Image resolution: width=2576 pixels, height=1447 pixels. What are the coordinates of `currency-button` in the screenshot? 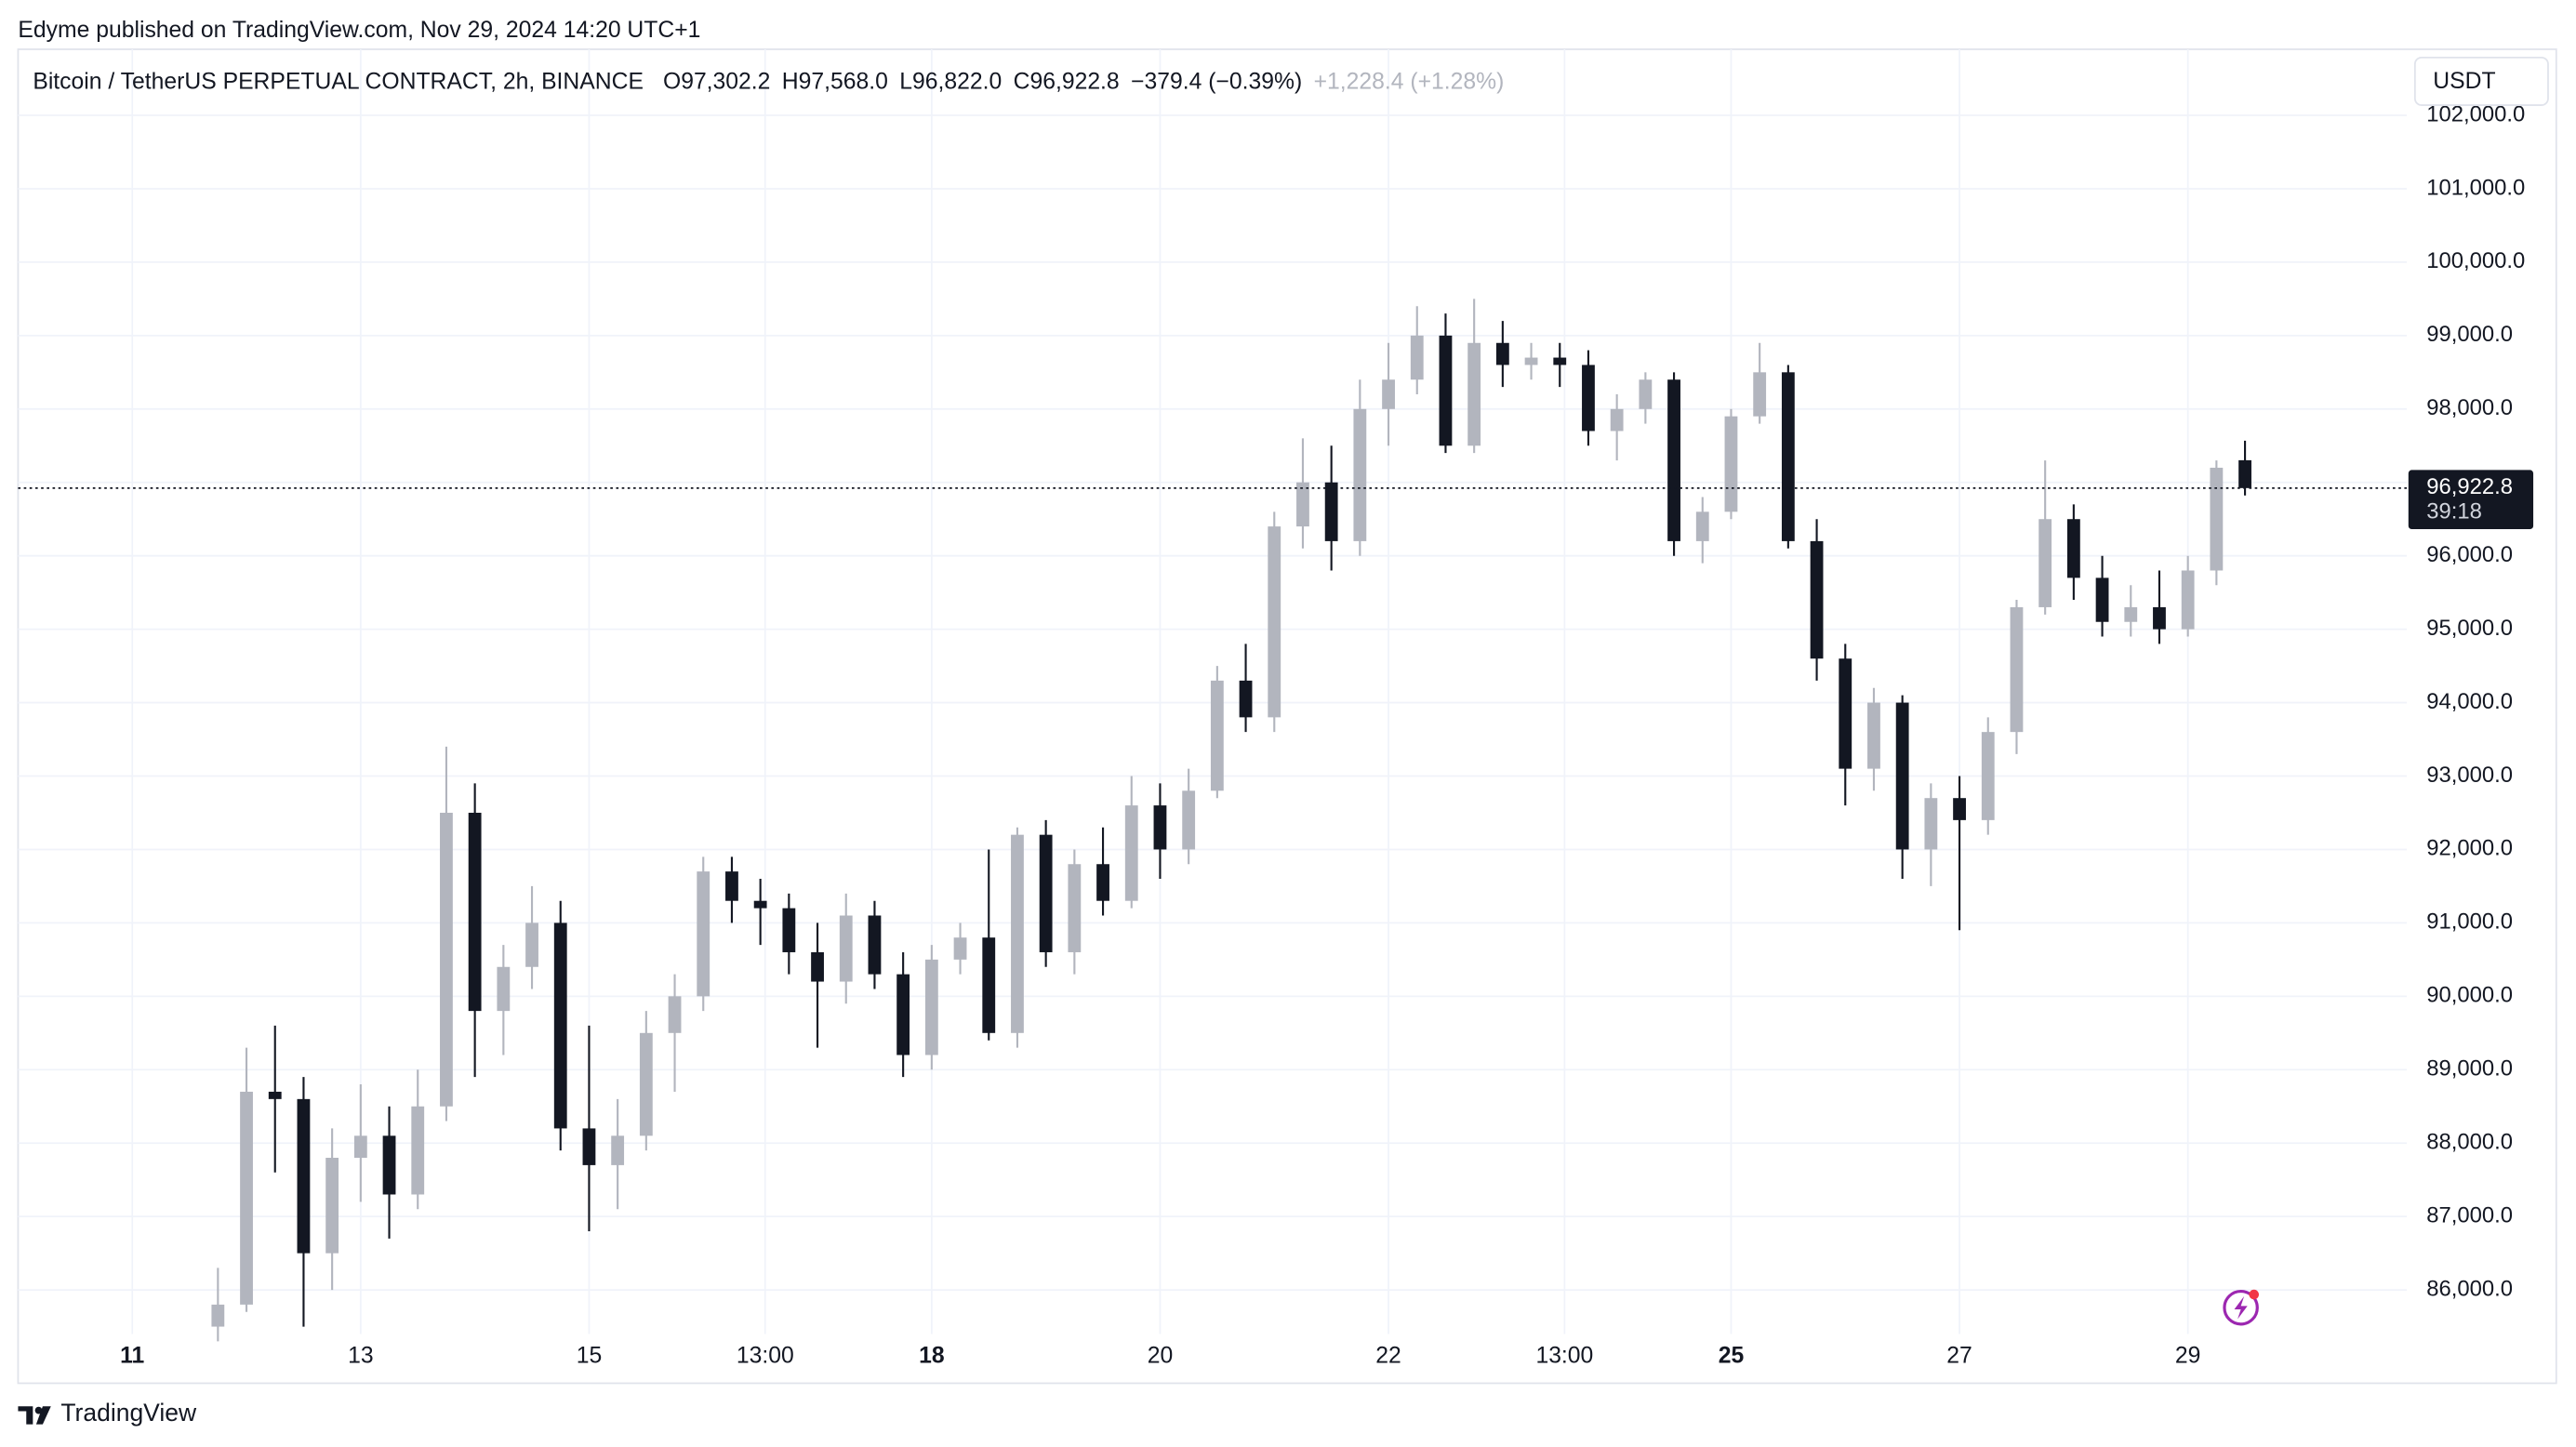 It's located at (2481, 81).